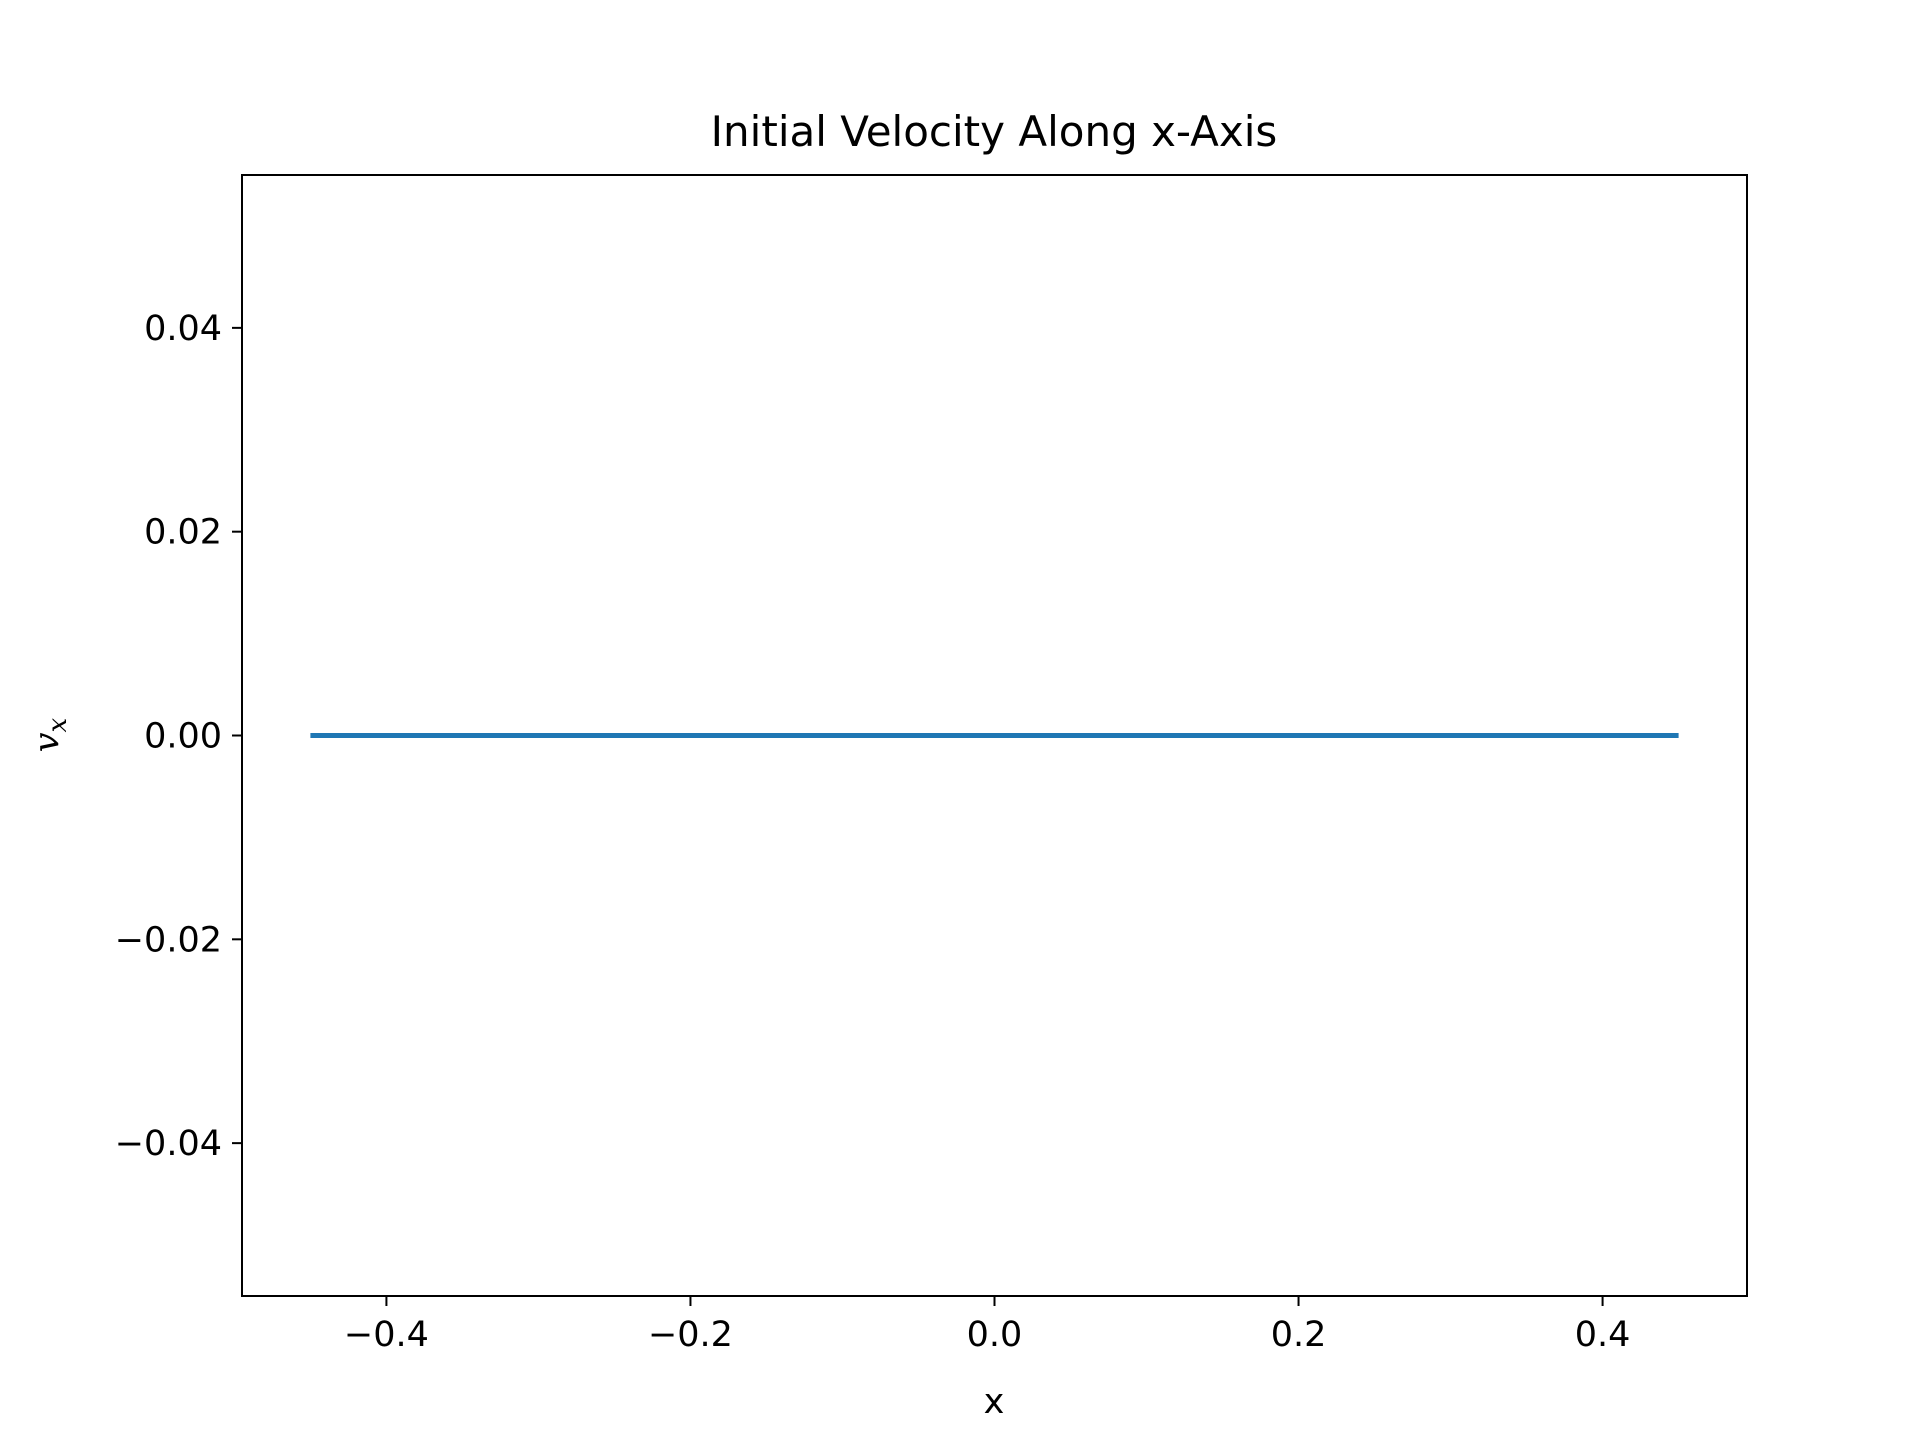 The width and height of the screenshot is (1920, 1440). I want to click on y-tick-label: 0.00, so click(183, 737).